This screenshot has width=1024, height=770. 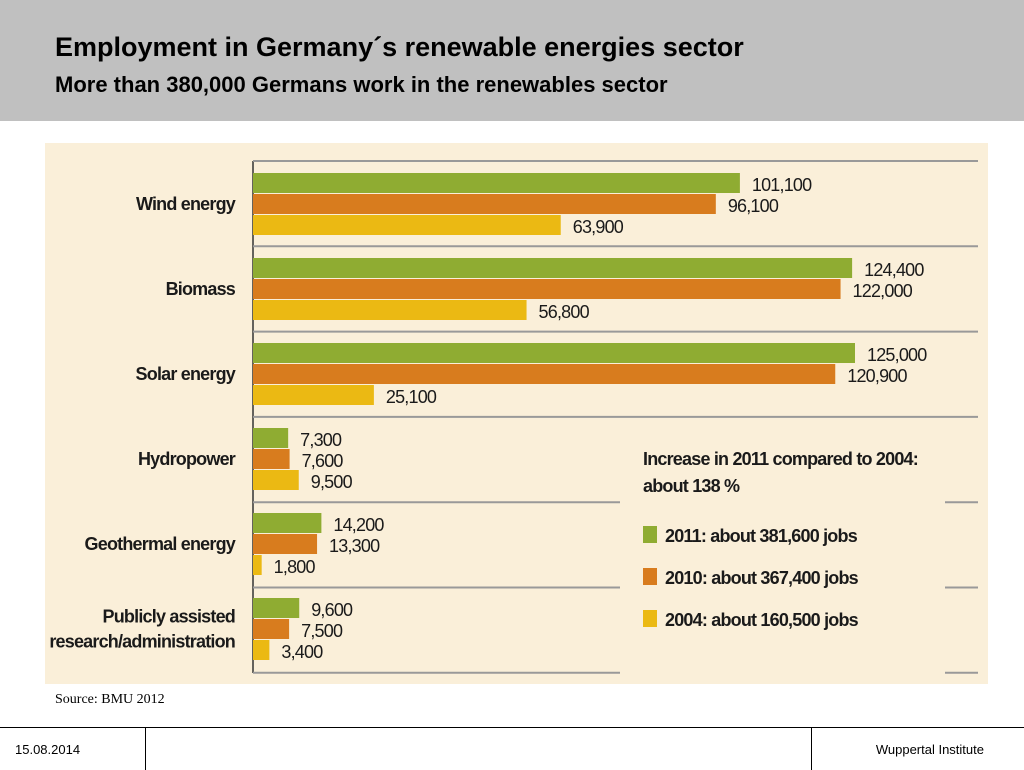 I want to click on data-label: 3,400, so click(x=302, y=652).